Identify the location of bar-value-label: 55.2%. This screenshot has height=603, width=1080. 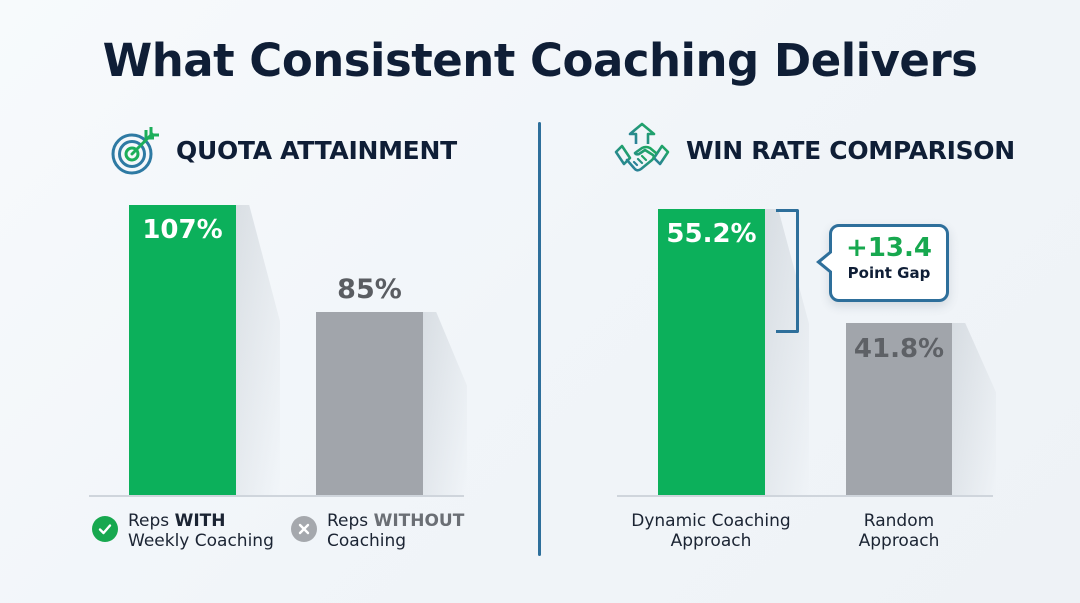
(711, 234).